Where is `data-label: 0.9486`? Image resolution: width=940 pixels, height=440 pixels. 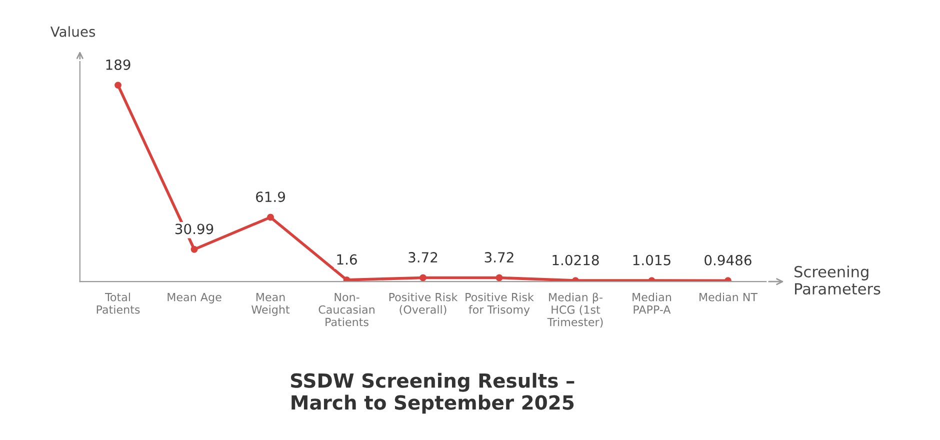 data-label: 0.9486 is located at coordinates (728, 260).